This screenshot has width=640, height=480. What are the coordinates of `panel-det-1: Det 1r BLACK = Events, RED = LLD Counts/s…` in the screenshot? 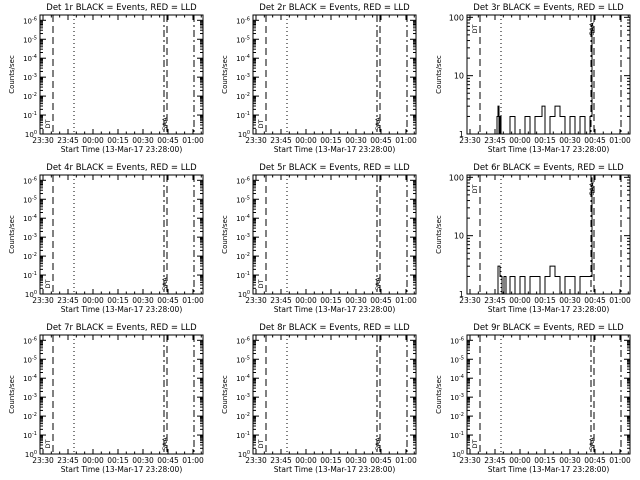 It's located at (106, 78).